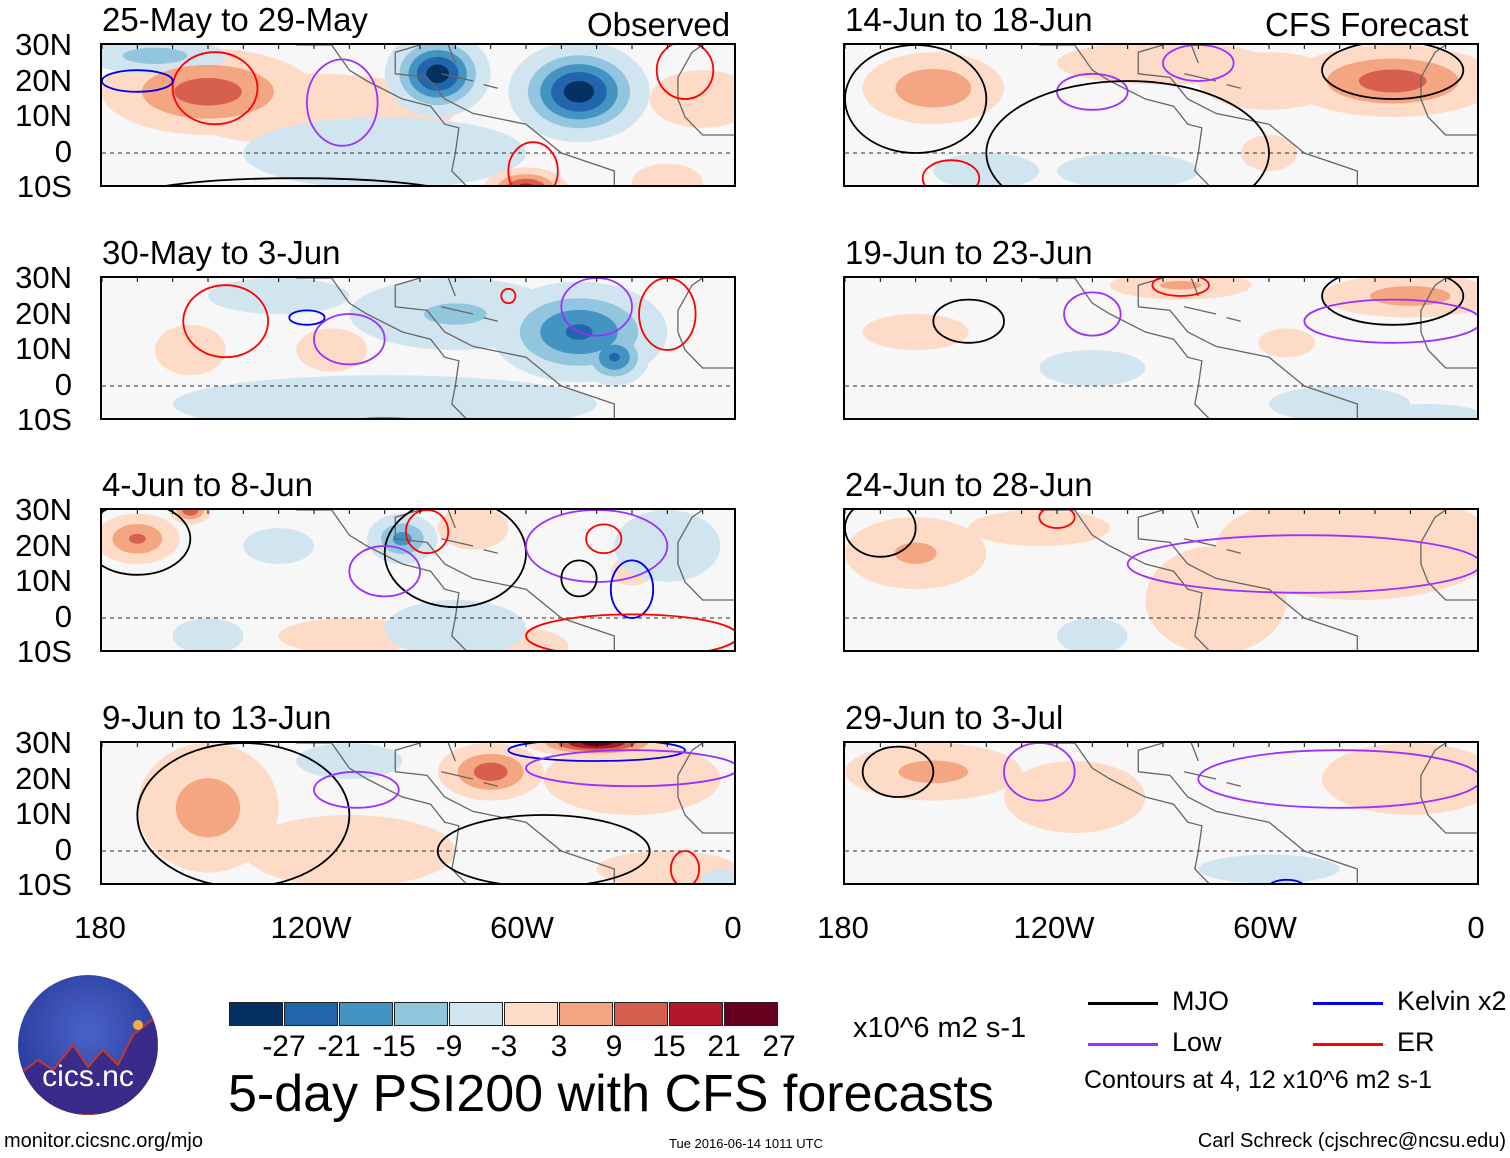 This screenshot has height=1158, width=1510. I want to click on footer-author: Carl Schreck (cjschrec@ncsu.edu), so click(1351, 1141).